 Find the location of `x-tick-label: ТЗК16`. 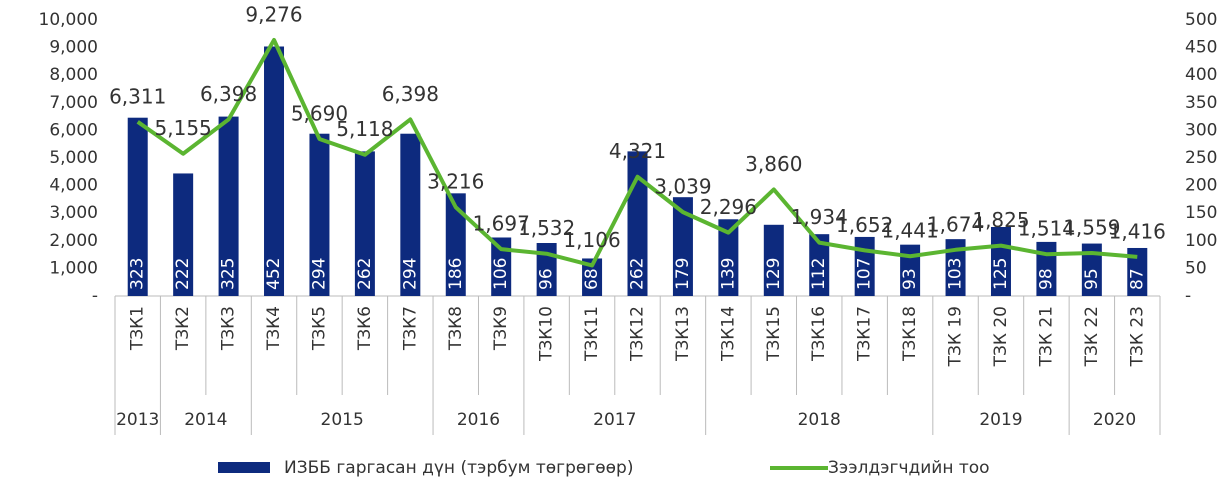

x-tick-label: ТЗК16 is located at coordinates (819, 334).